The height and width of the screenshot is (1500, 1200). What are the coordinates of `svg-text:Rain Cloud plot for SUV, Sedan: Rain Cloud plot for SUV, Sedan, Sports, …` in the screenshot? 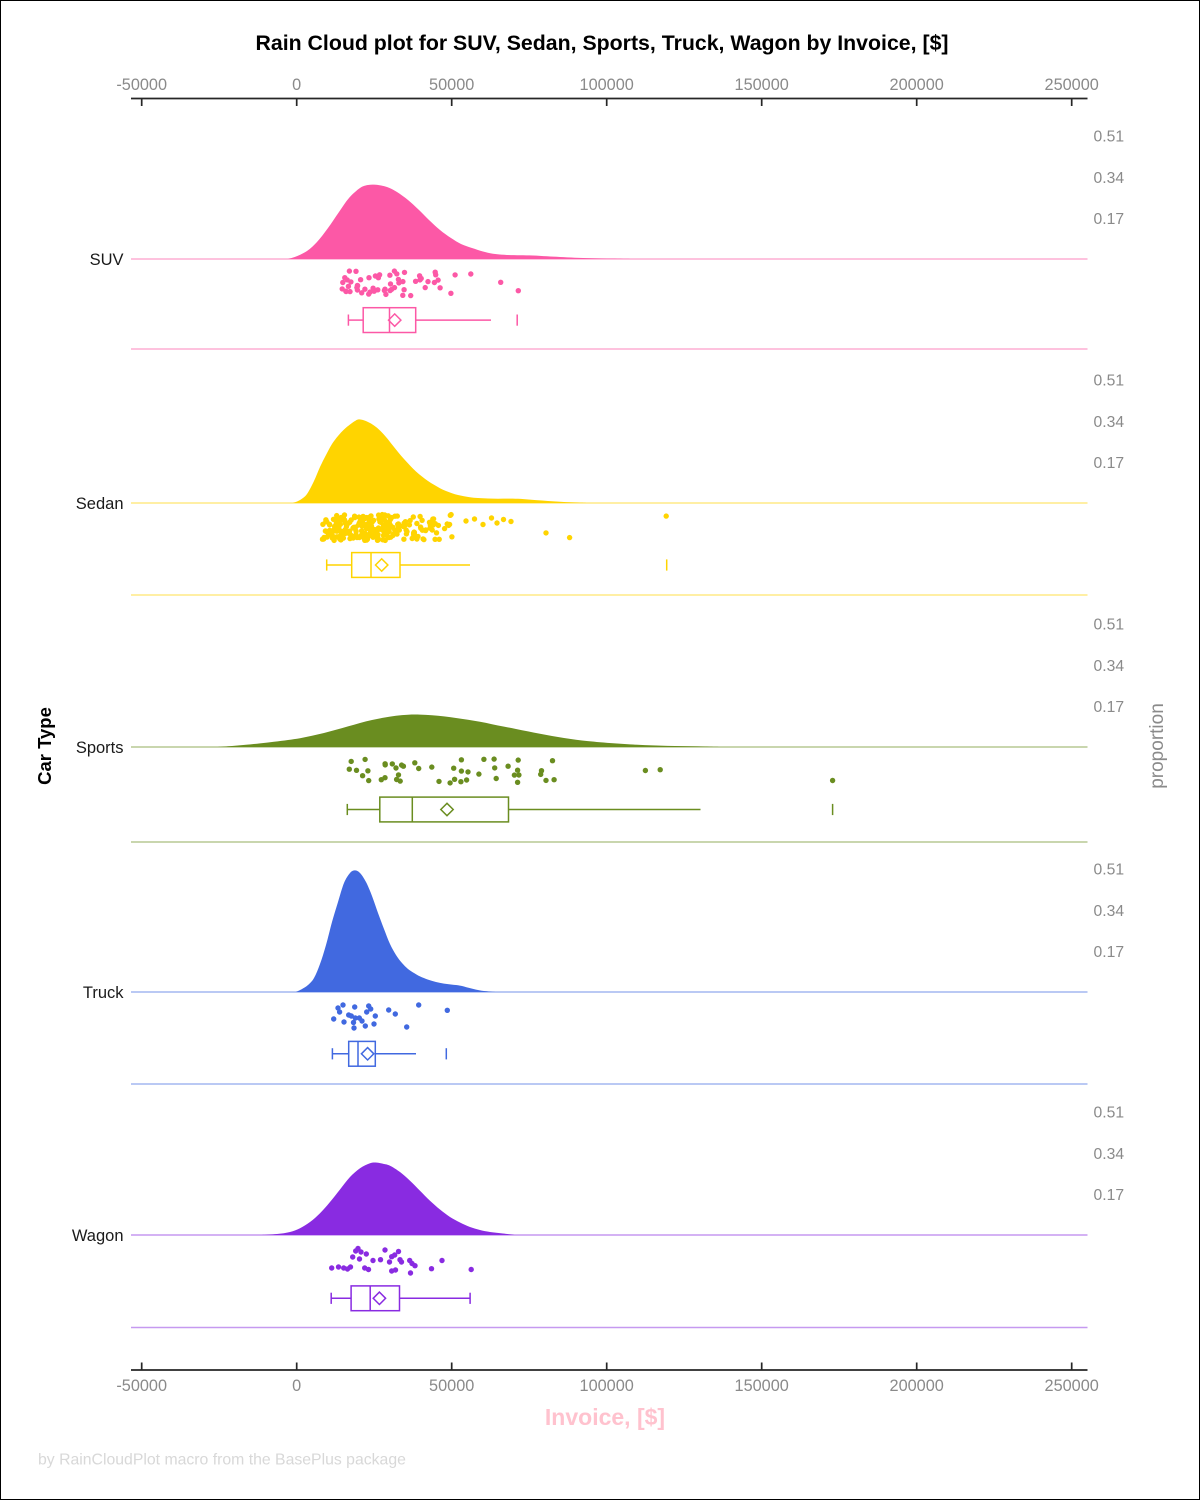 It's located at (601, 43).